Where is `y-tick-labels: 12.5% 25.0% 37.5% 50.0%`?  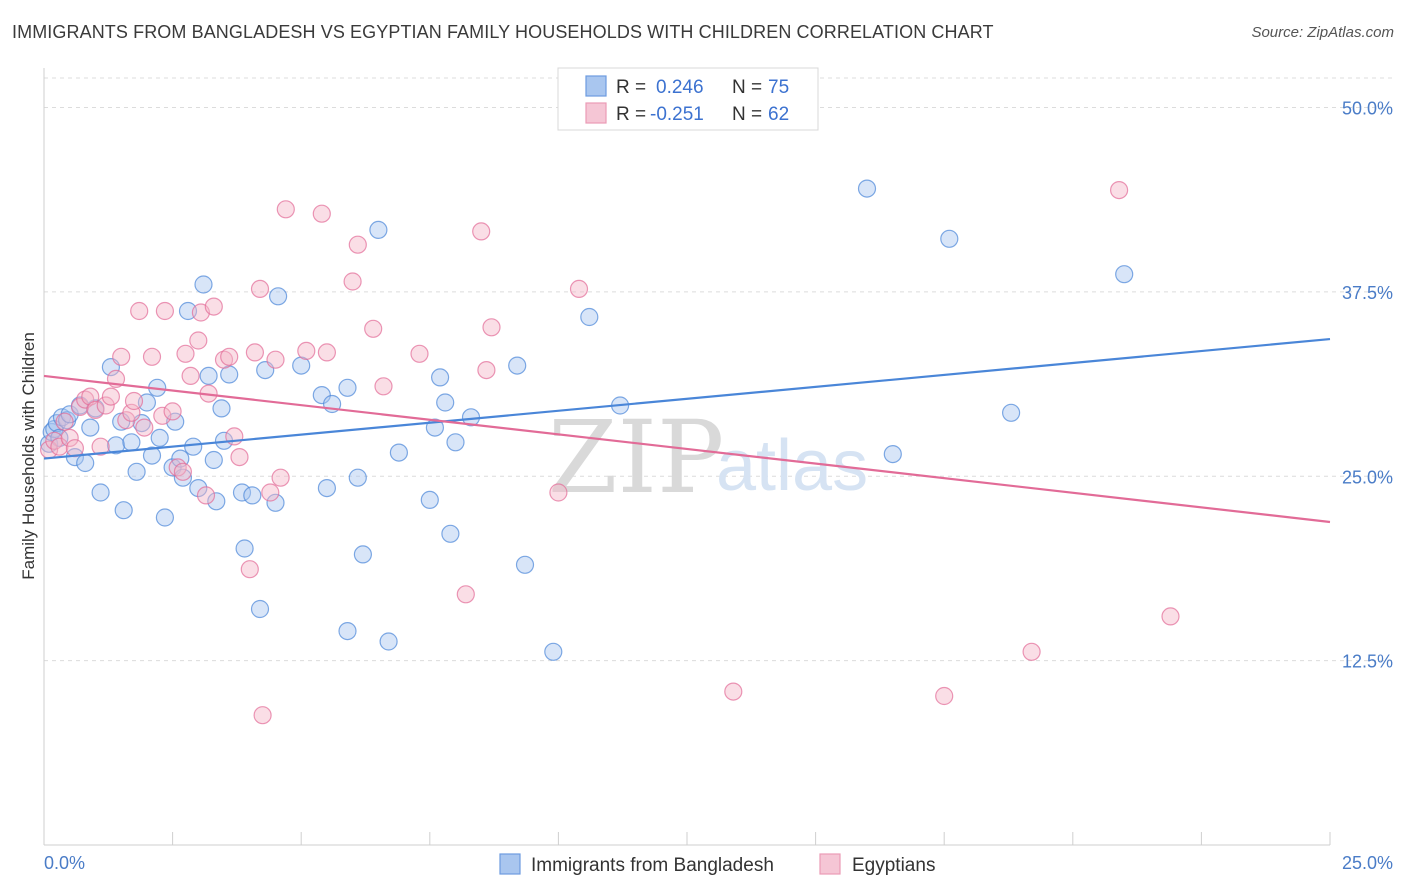
y-tick-labels: 12.5% 25.0% 37.5% 50.0% is located at coordinates (1367, 385).